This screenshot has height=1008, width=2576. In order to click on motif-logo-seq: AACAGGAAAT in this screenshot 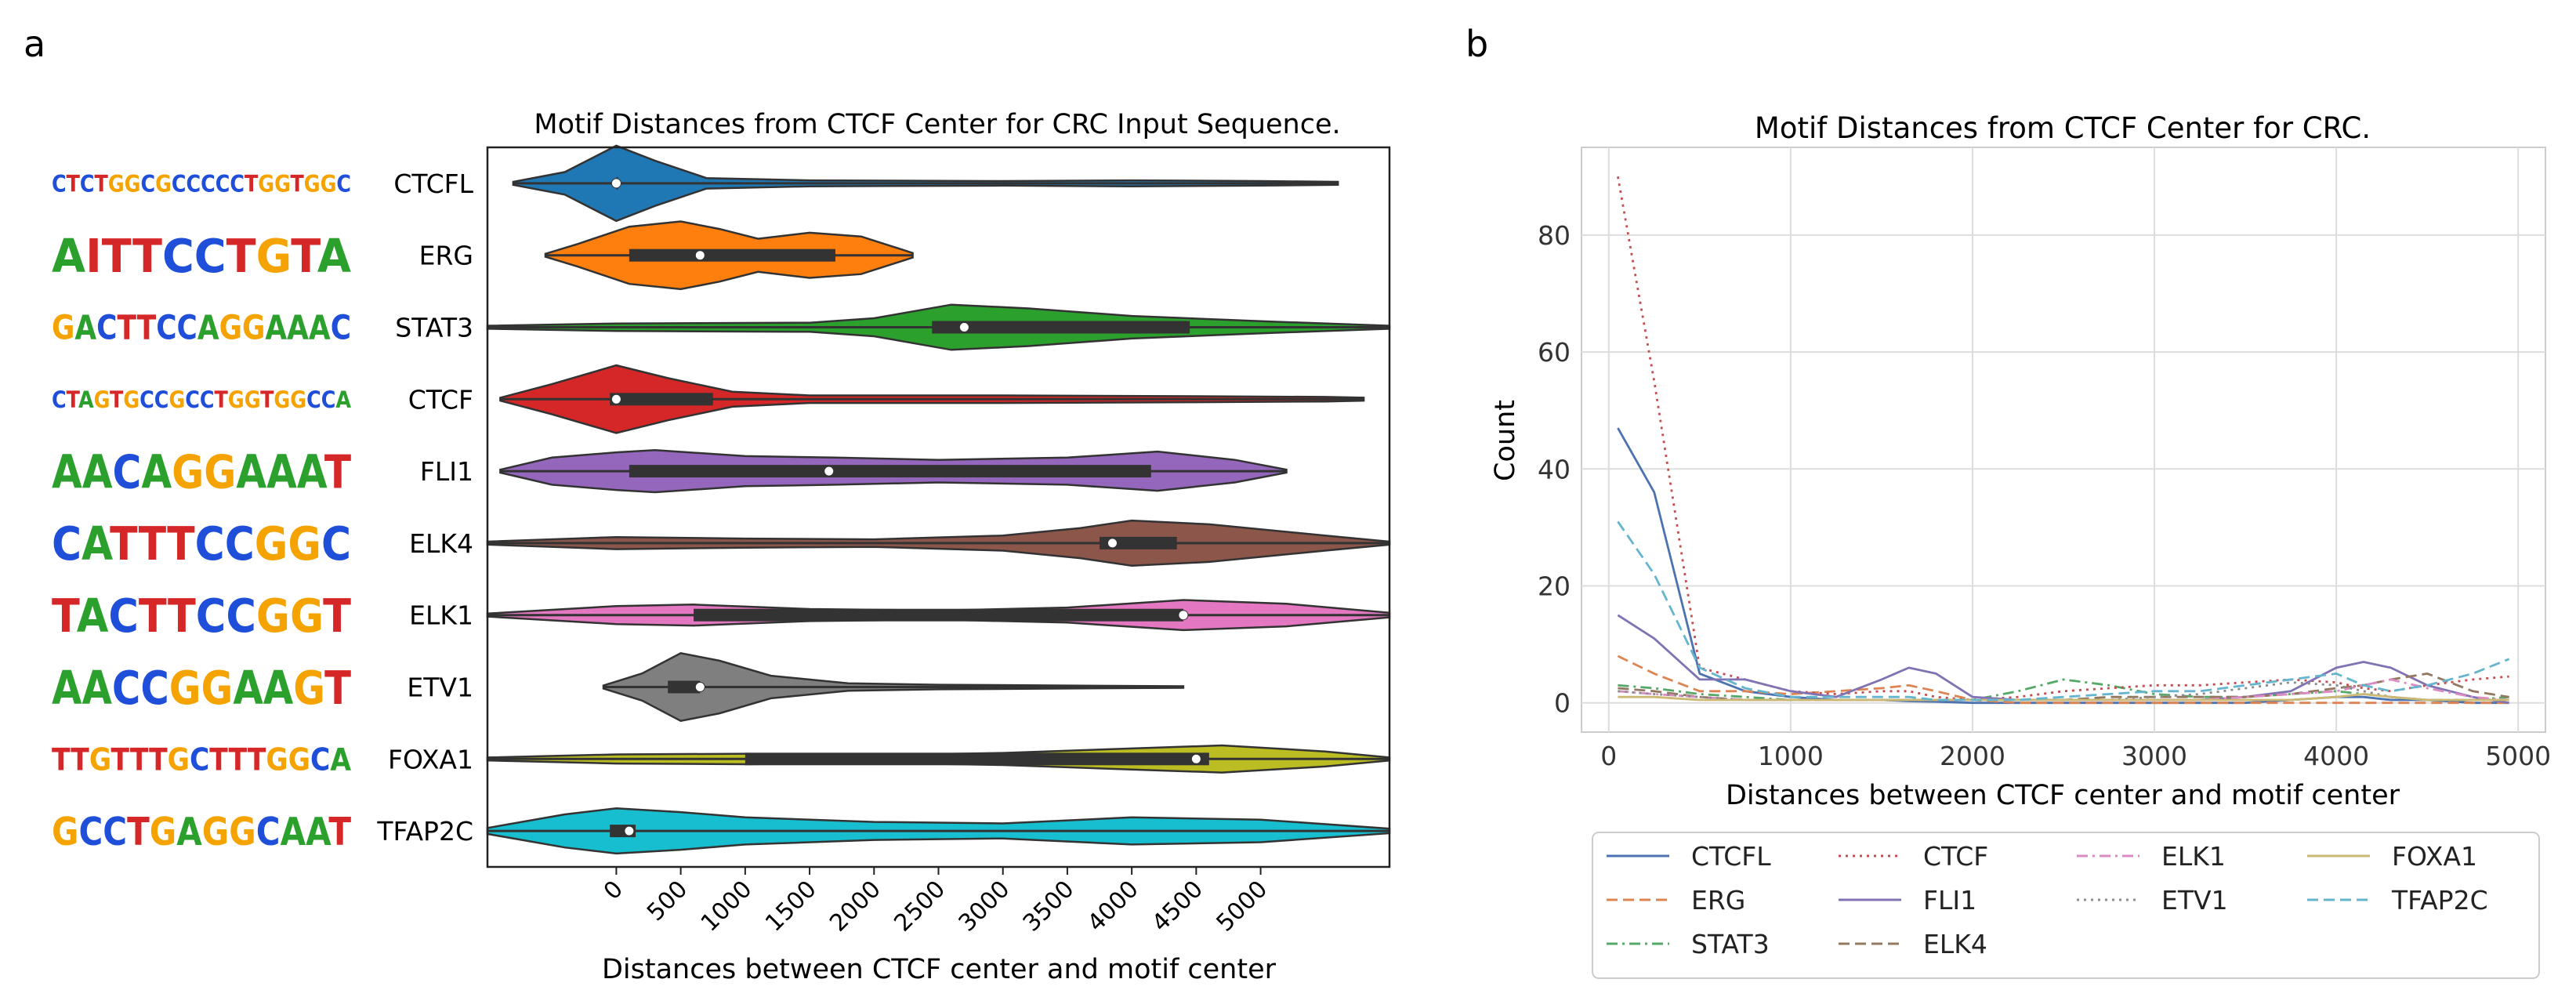, I will do `click(202, 471)`.